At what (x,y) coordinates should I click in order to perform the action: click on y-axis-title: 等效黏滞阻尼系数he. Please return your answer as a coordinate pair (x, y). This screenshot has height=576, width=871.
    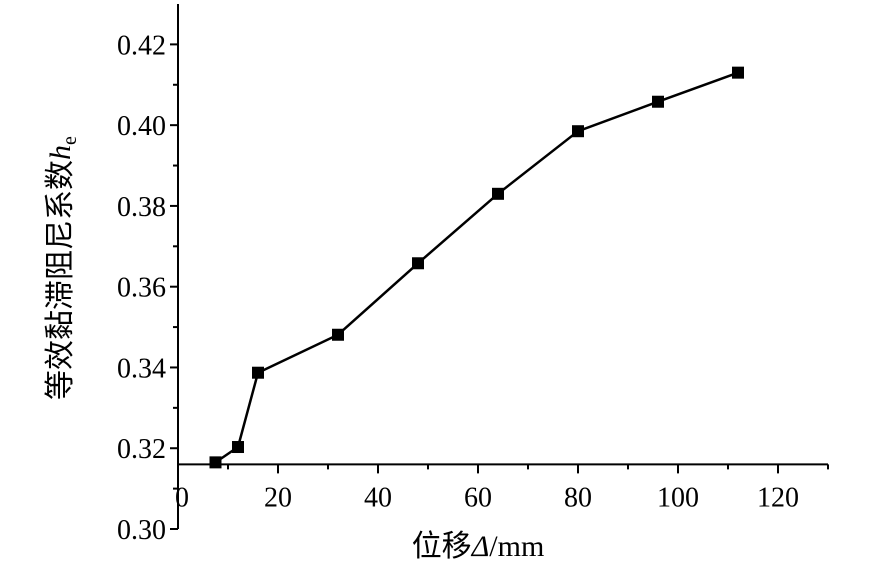
    Looking at the image, I should click on (62, 268).